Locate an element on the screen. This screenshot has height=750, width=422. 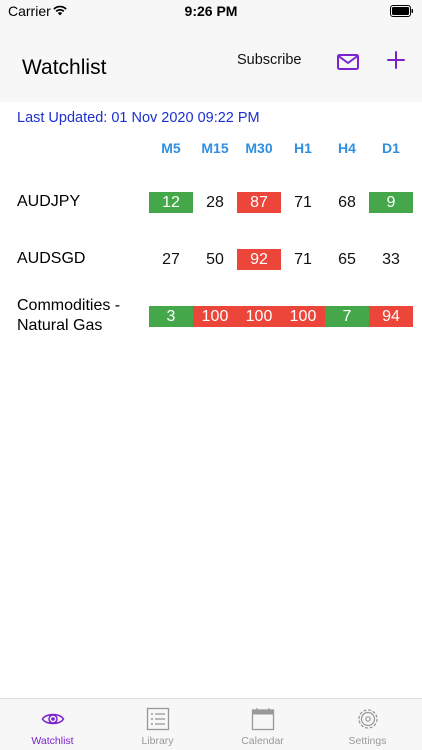
mail-icon is located at coordinates (348, 62).